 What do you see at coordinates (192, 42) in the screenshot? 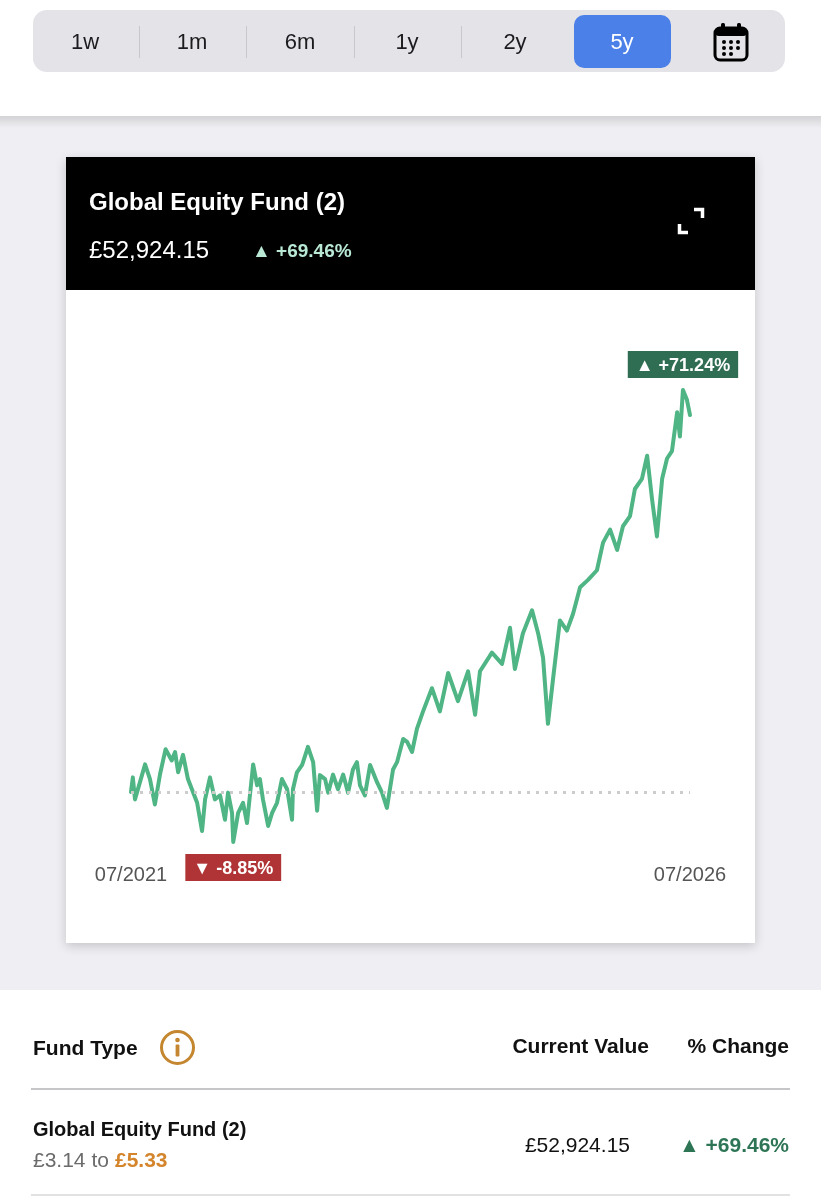
I see `text: 1m` at bounding box center [192, 42].